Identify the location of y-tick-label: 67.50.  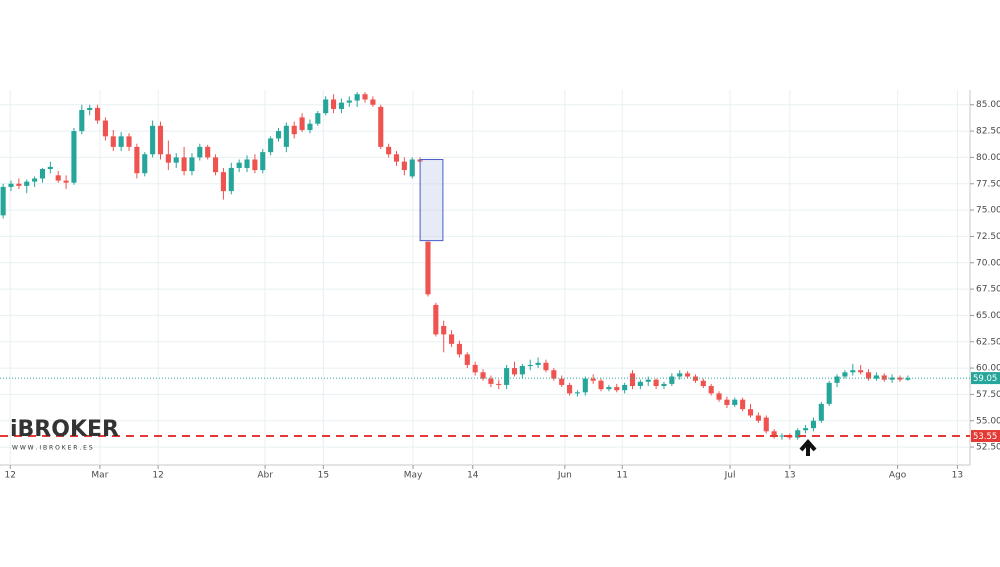
(988, 290).